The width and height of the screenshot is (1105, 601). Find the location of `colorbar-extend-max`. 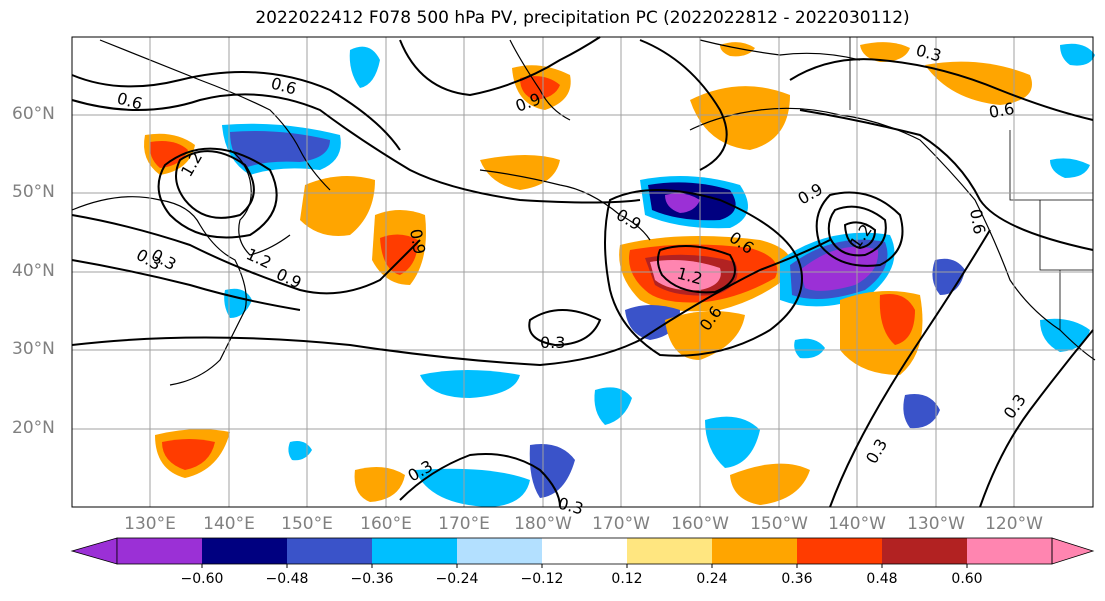

colorbar-extend-max is located at coordinates (1073, 551).